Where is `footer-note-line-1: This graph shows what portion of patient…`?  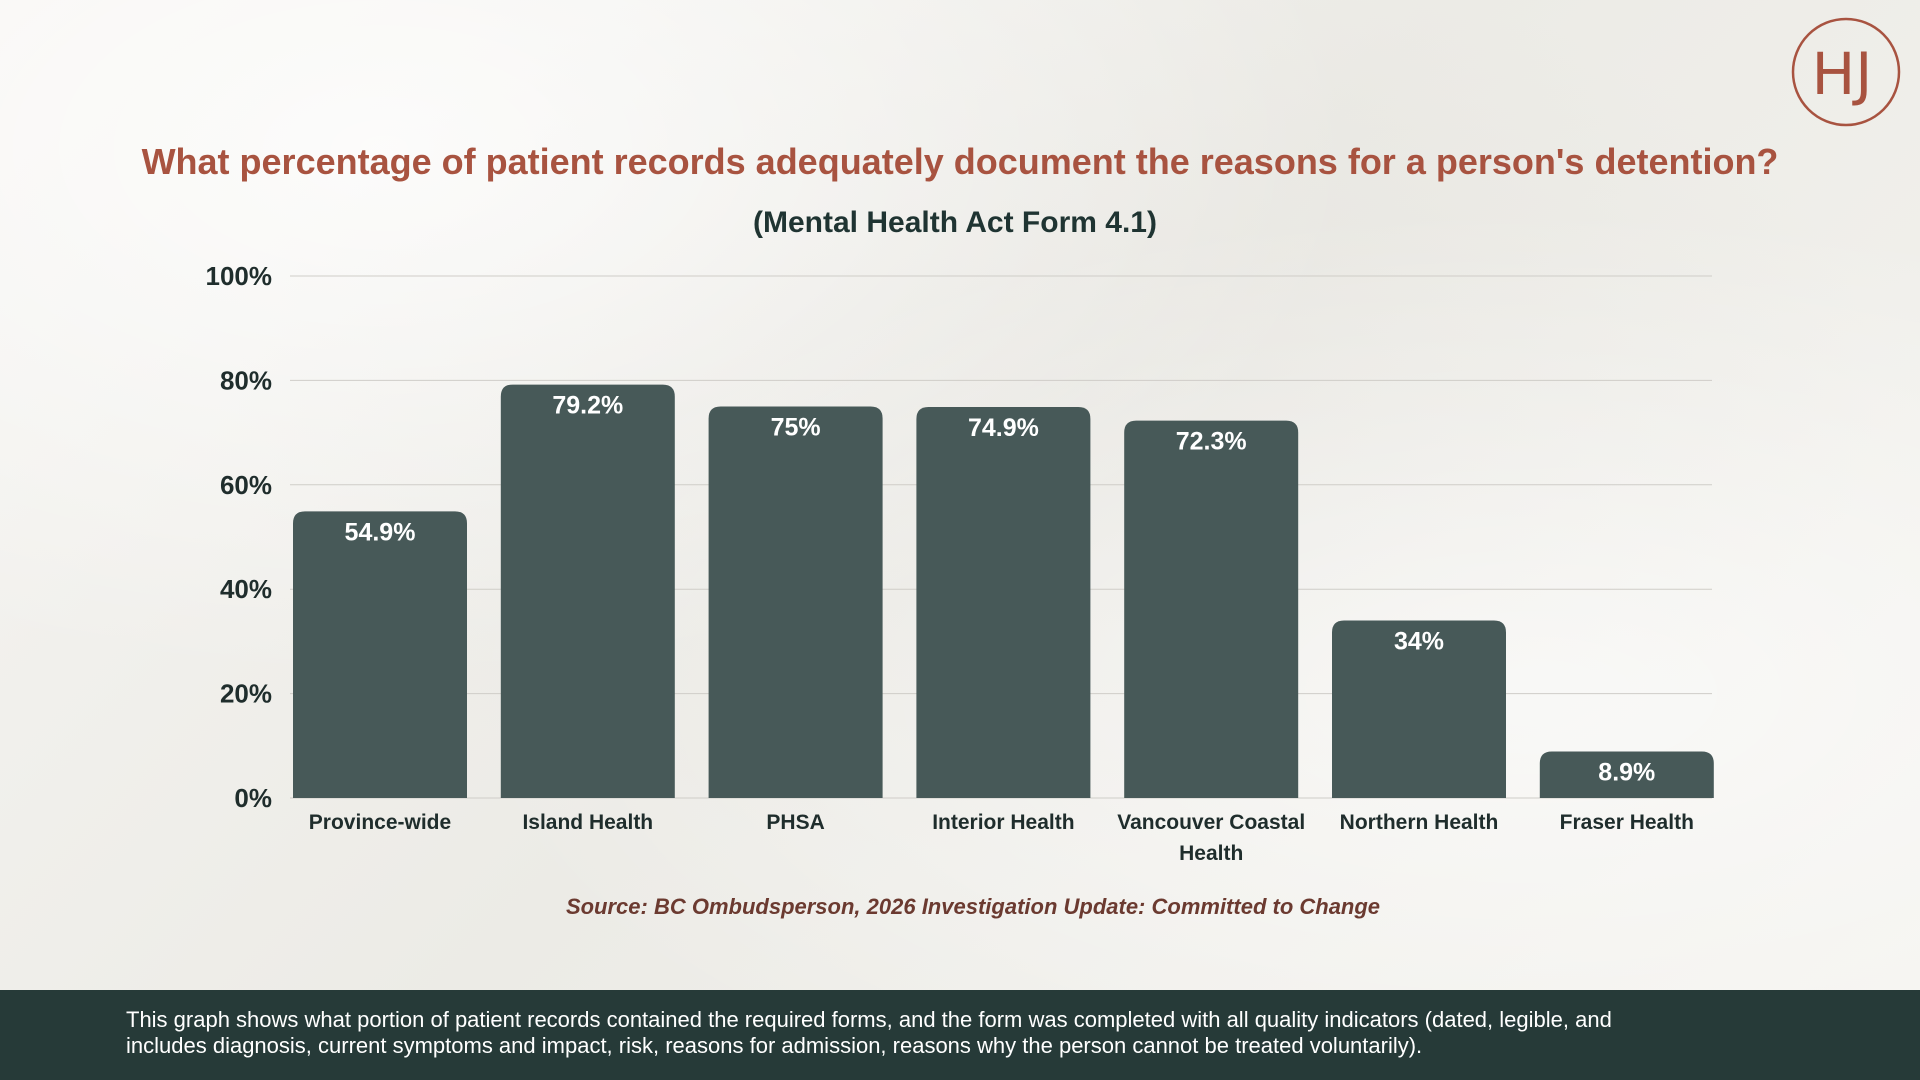 footer-note-line-1: This graph shows what portion of patient… is located at coordinates (869, 1019).